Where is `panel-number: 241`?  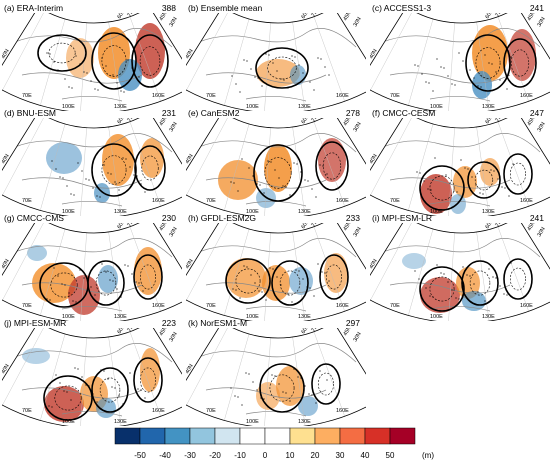
panel-number: 241 is located at coordinates (536, 218).